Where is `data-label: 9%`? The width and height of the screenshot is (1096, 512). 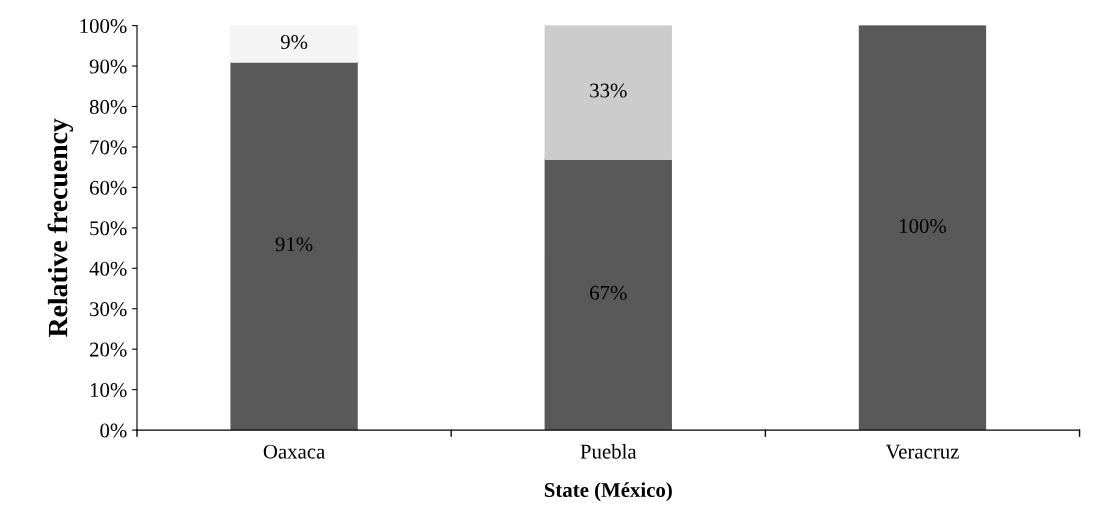 data-label: 9% is located at coordinates (294, 42).